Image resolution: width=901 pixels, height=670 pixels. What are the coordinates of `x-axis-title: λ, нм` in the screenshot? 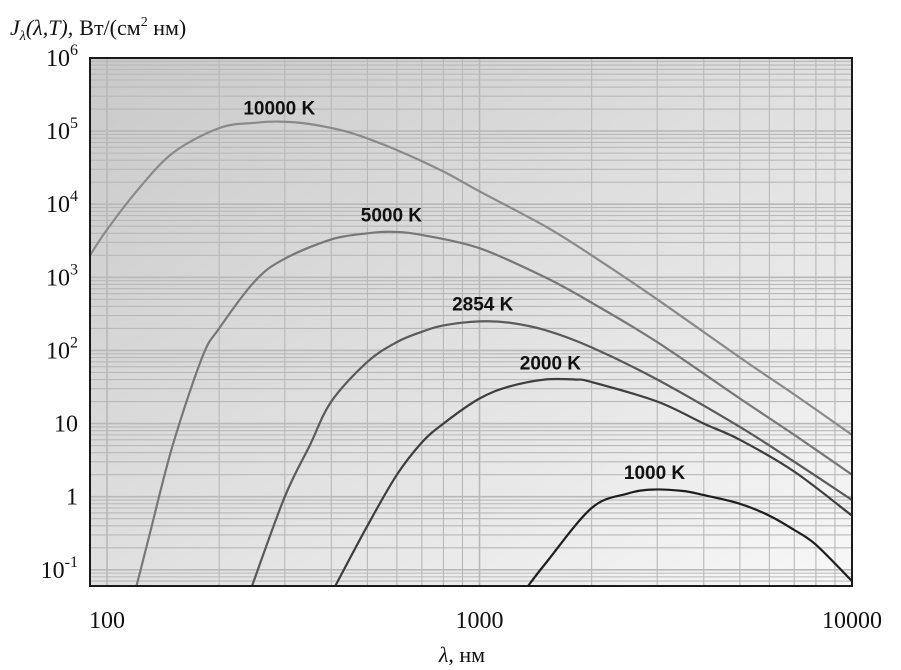 It's located at (461, 654).